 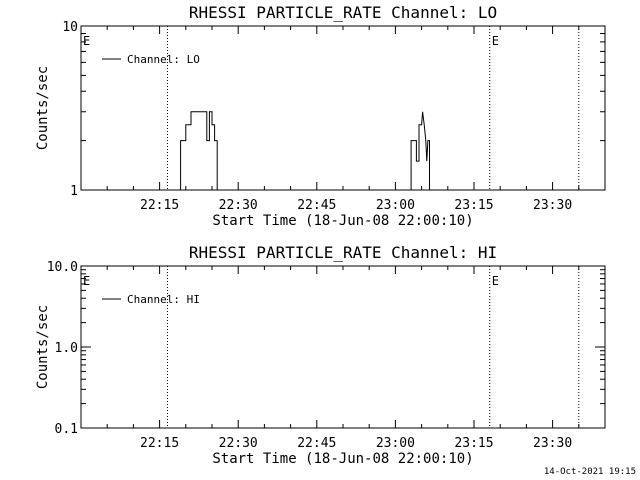 What do you see at coordinates (74, 191) in the screenshot?
I see `y-tick-label: 1` at bounding box center [74, 191].